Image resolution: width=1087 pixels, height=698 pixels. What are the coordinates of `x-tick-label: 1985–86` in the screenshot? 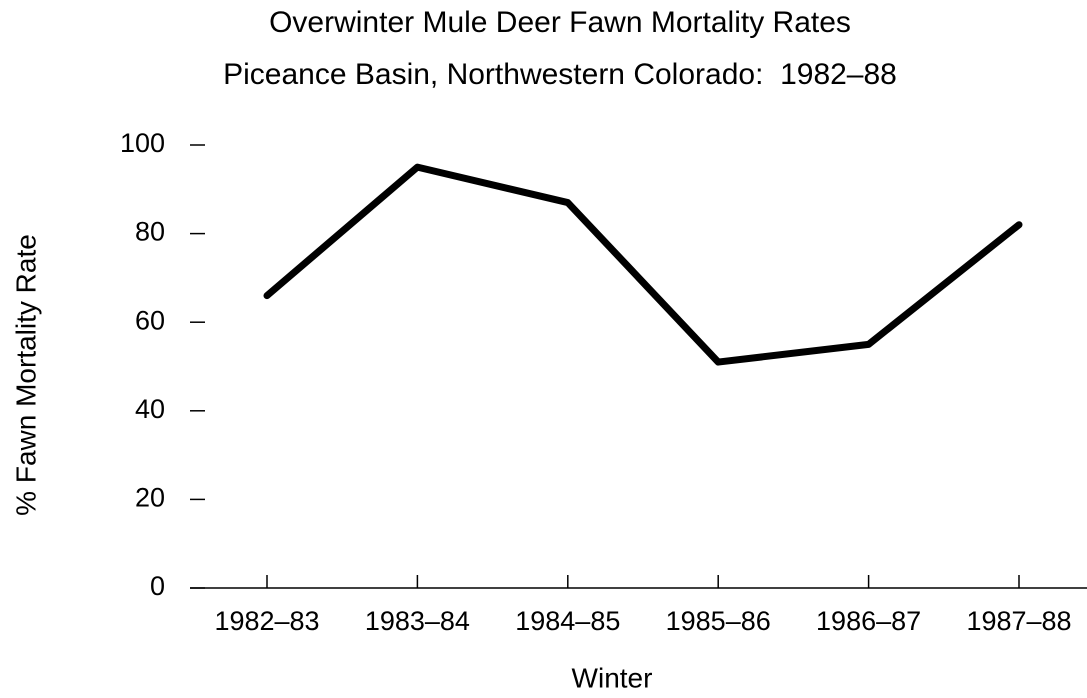 It's located at (718, 621).